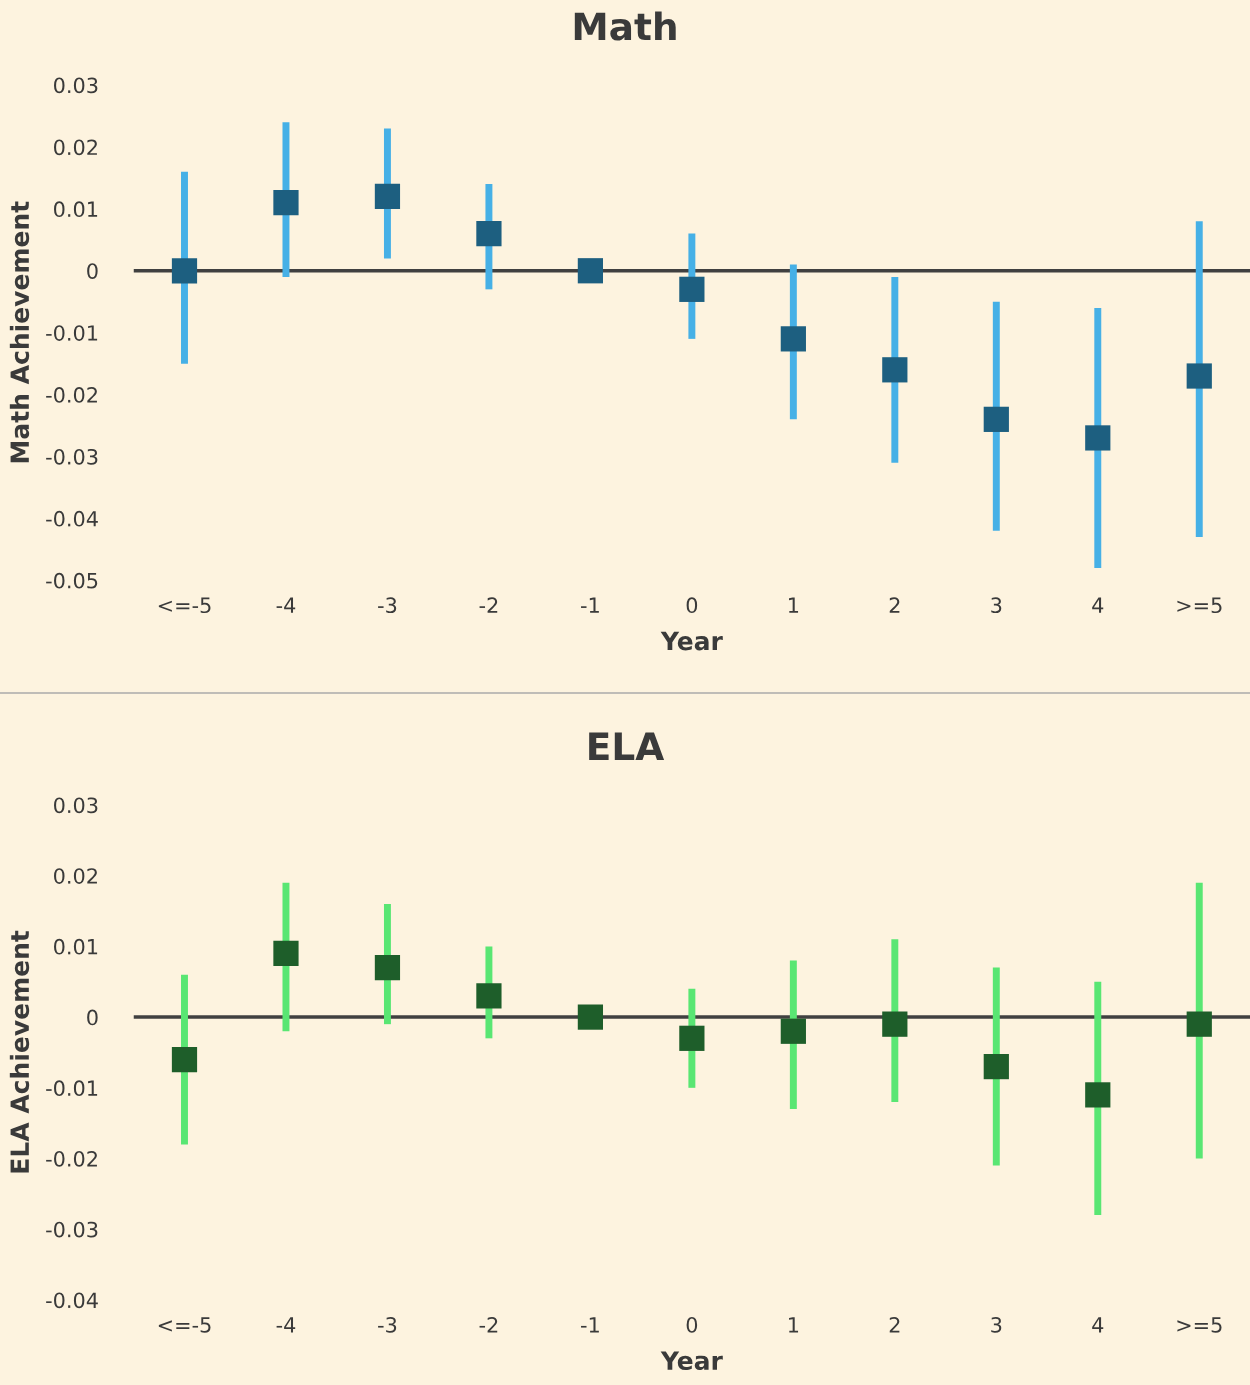  What do you see at coordinates (72, 580) in the screenshot?
I see `y-tick-label: -0.05` at bounding box center [72, 580].